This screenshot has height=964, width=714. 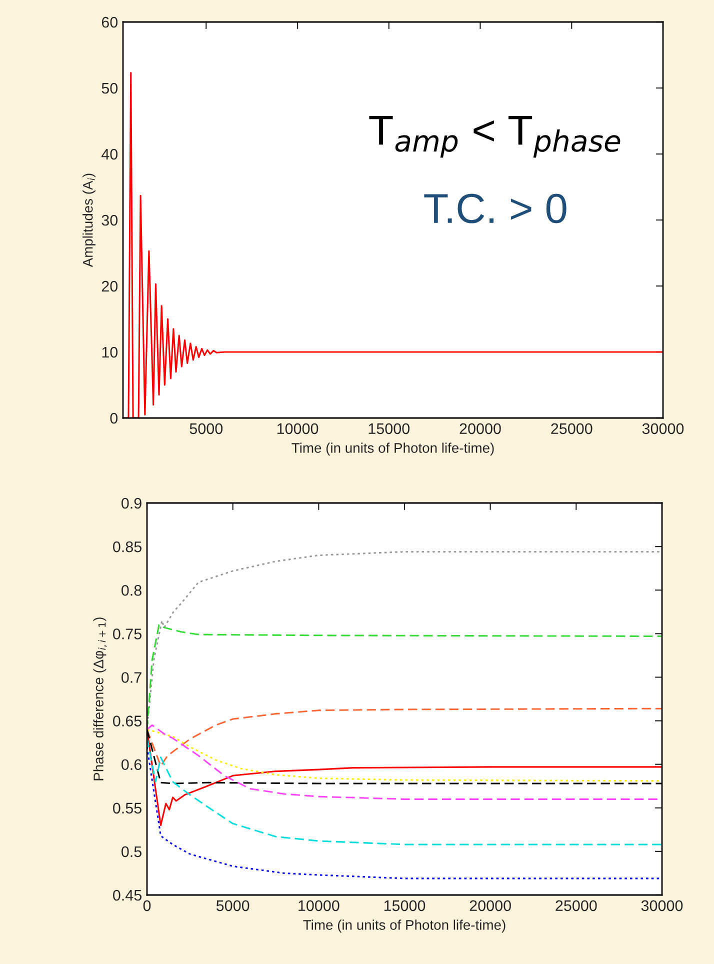 I want to click on y-tick-label: 0.5, so click(x=132, y=852).